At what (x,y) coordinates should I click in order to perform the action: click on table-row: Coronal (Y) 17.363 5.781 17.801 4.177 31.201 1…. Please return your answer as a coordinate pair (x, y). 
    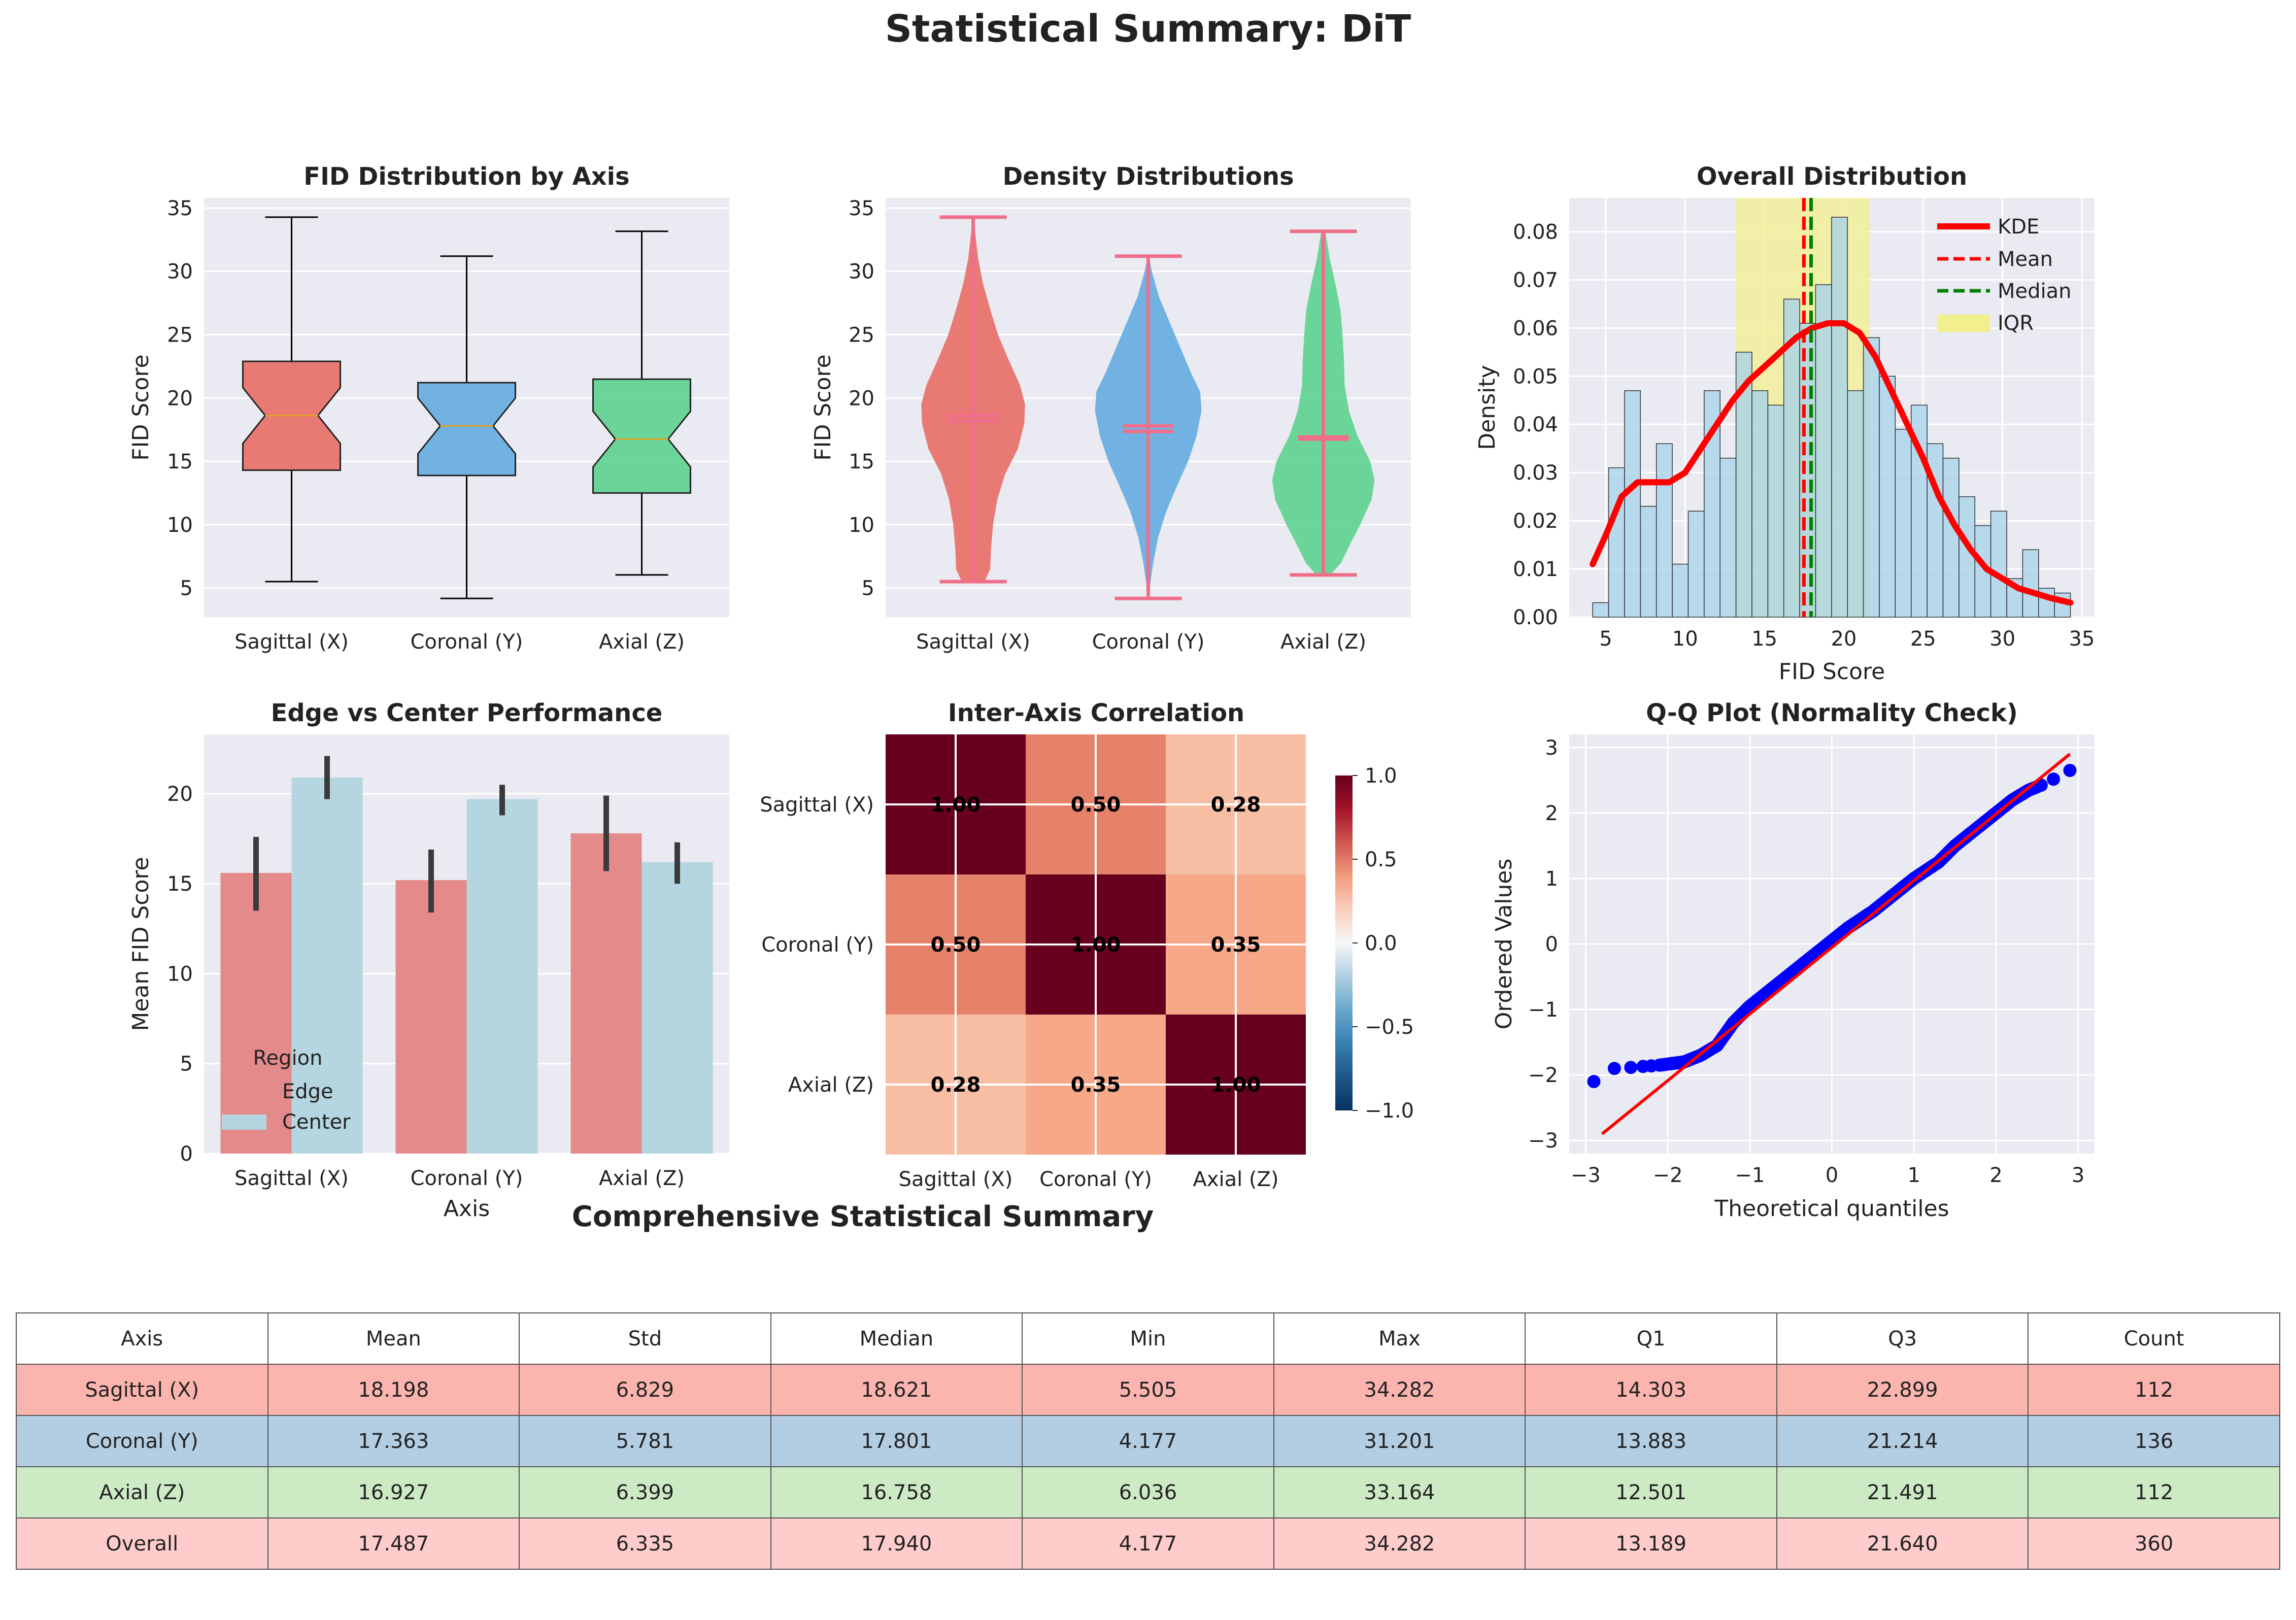
    Looking at the image, I should click on (1148, 1441).